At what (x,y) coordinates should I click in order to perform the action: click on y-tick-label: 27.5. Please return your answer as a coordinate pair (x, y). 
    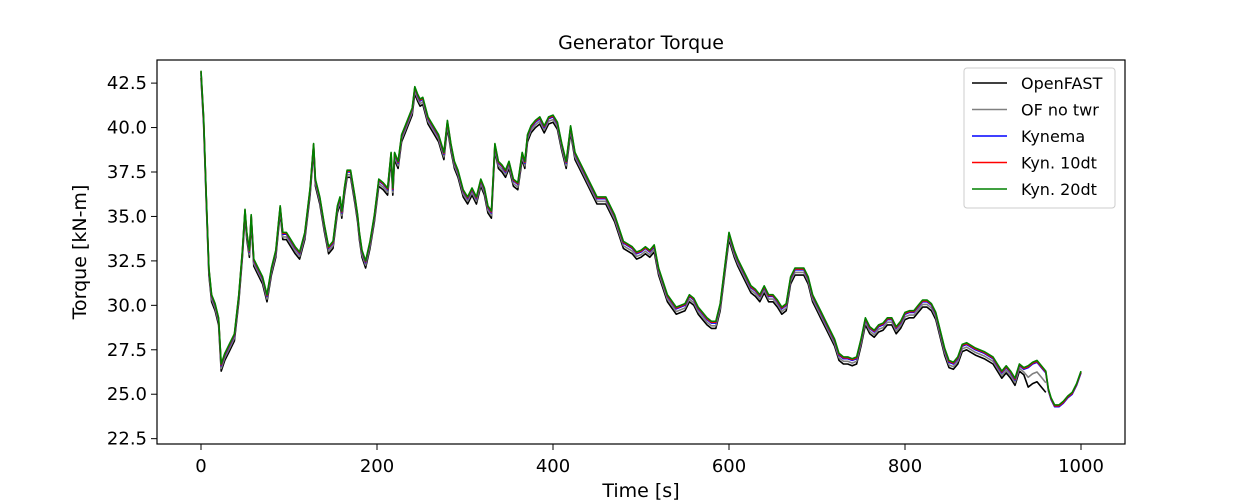
    Looking at the image, I should click on (127, 350).